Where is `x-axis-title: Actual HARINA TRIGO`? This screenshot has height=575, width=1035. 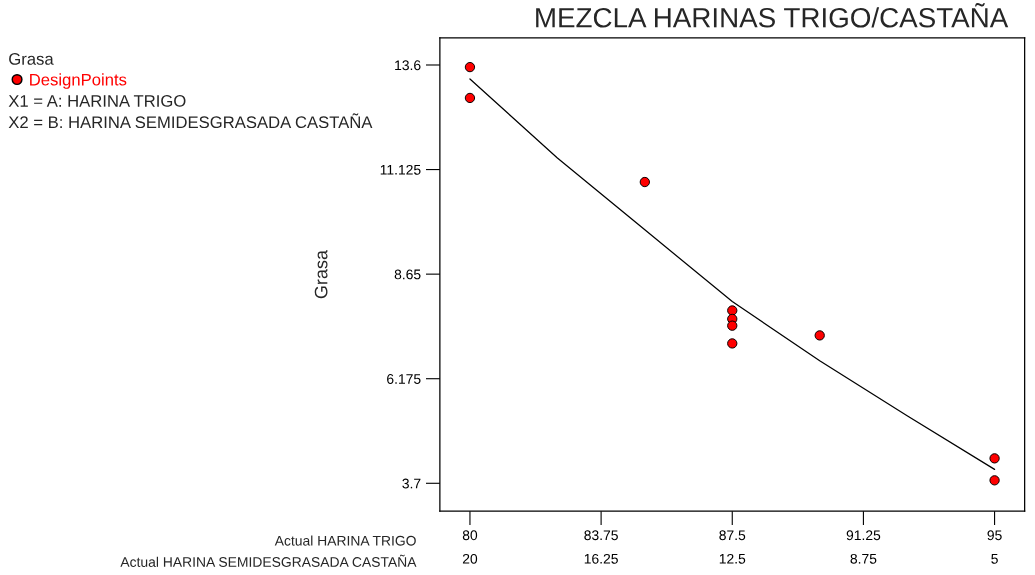
x-axis-title: Actual HARINA TRIGO is located at coordinates (345, 540).